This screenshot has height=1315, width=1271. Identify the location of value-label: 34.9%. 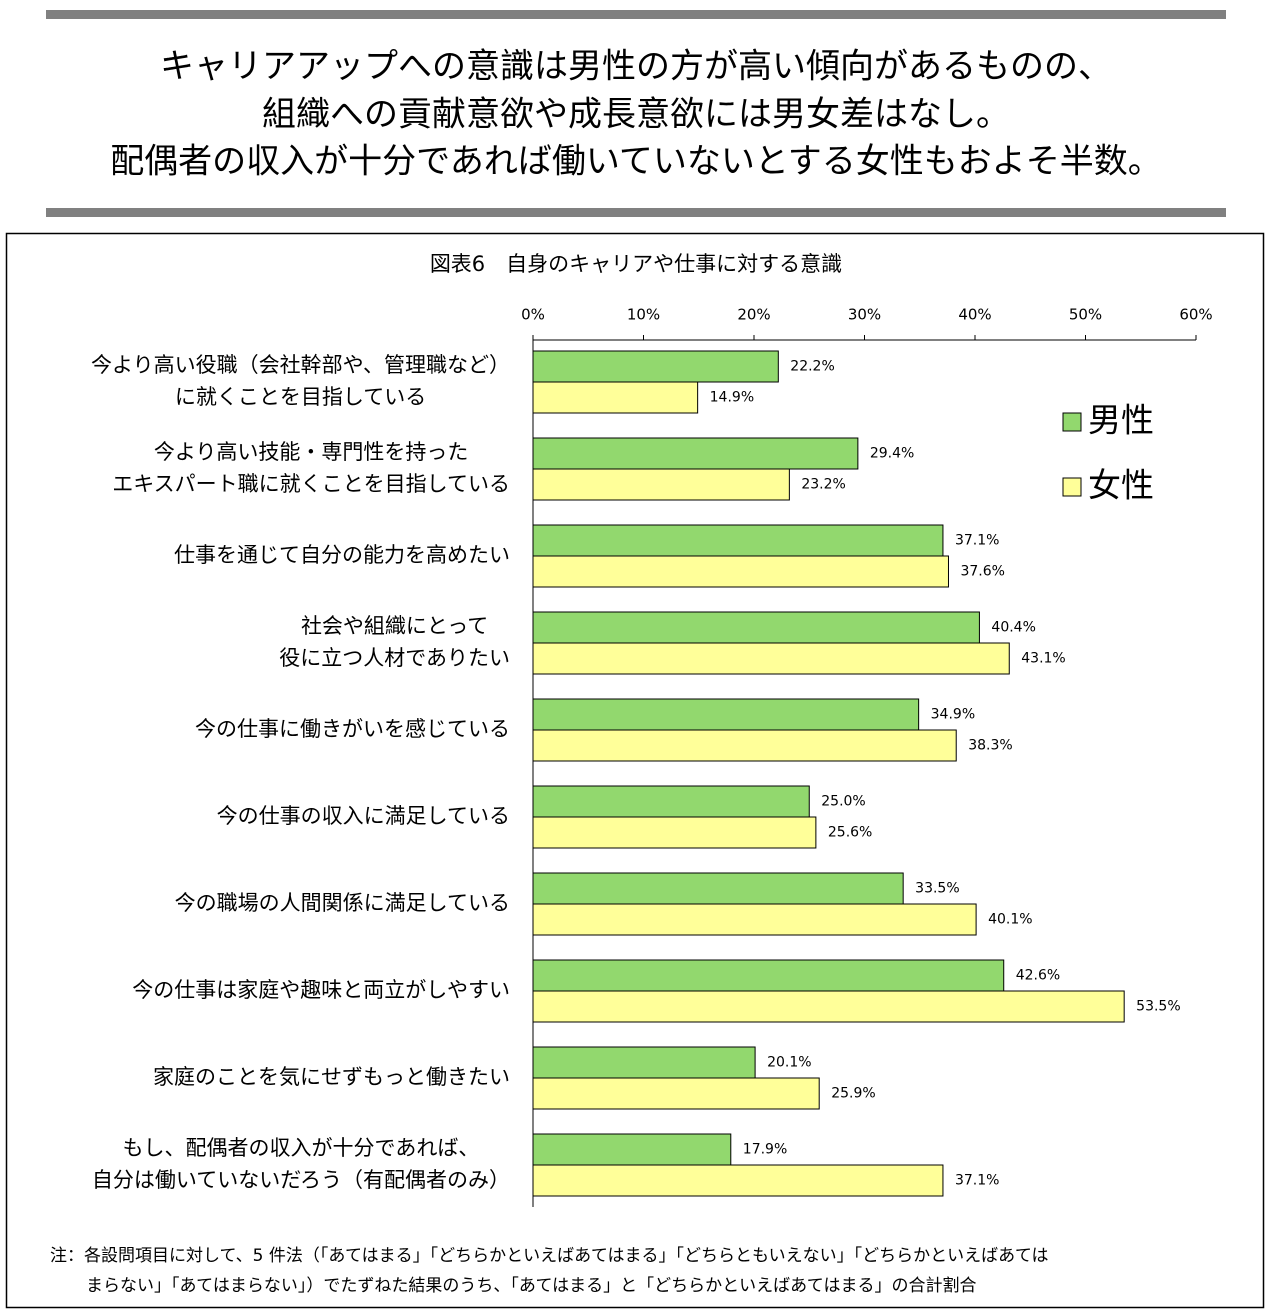
(953, 715).